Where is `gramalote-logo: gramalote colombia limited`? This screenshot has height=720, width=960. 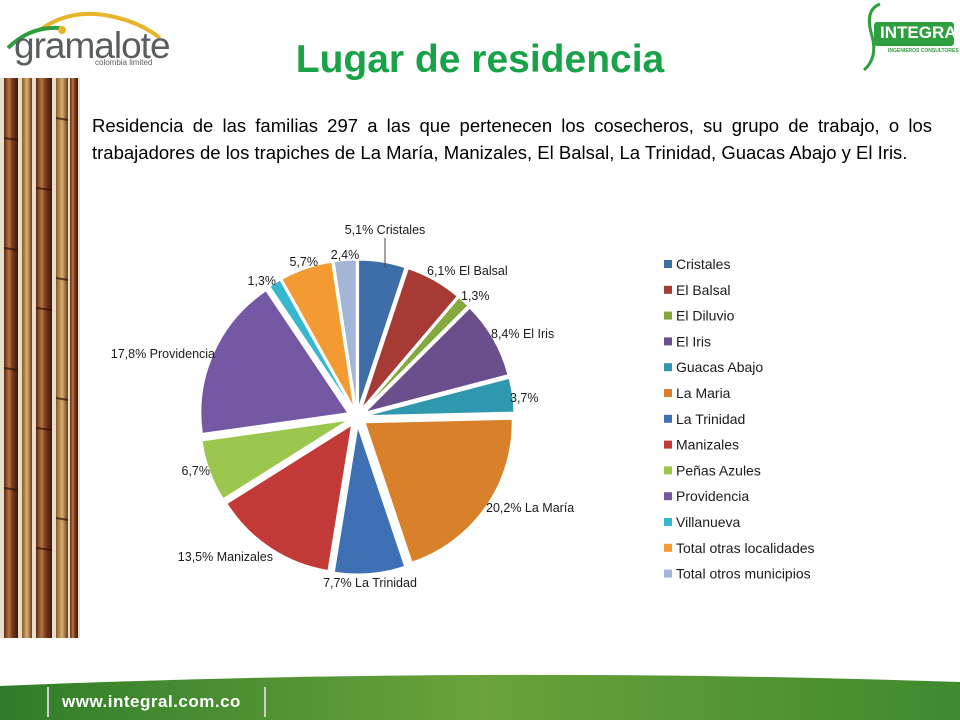 gramalote-logo: gramalote colombia limited is located at coordinates (87, 38).